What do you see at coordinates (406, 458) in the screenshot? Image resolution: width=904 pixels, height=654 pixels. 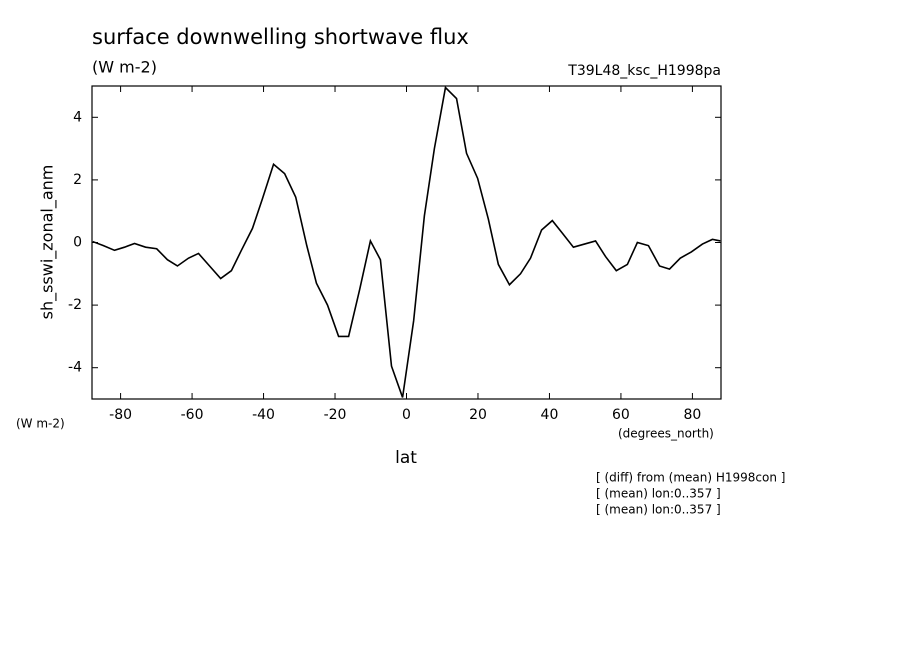 I see `x-axis-label: lat` at bounding box center [406, 458].